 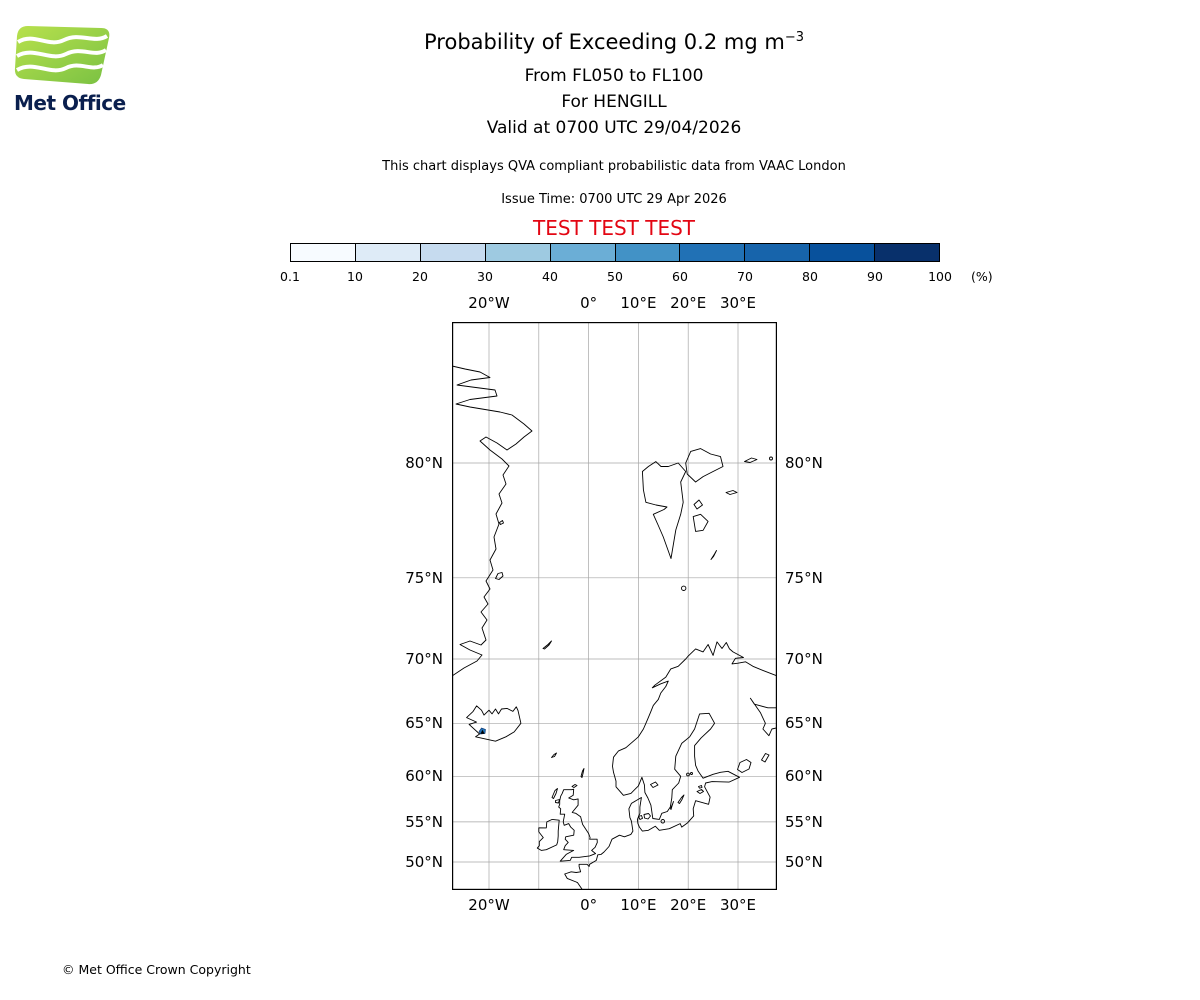 What do you see at coordinates (982, 276) in the screenshot?
I see `colorbar-unit: (%)` at bounding box center [982, 276].